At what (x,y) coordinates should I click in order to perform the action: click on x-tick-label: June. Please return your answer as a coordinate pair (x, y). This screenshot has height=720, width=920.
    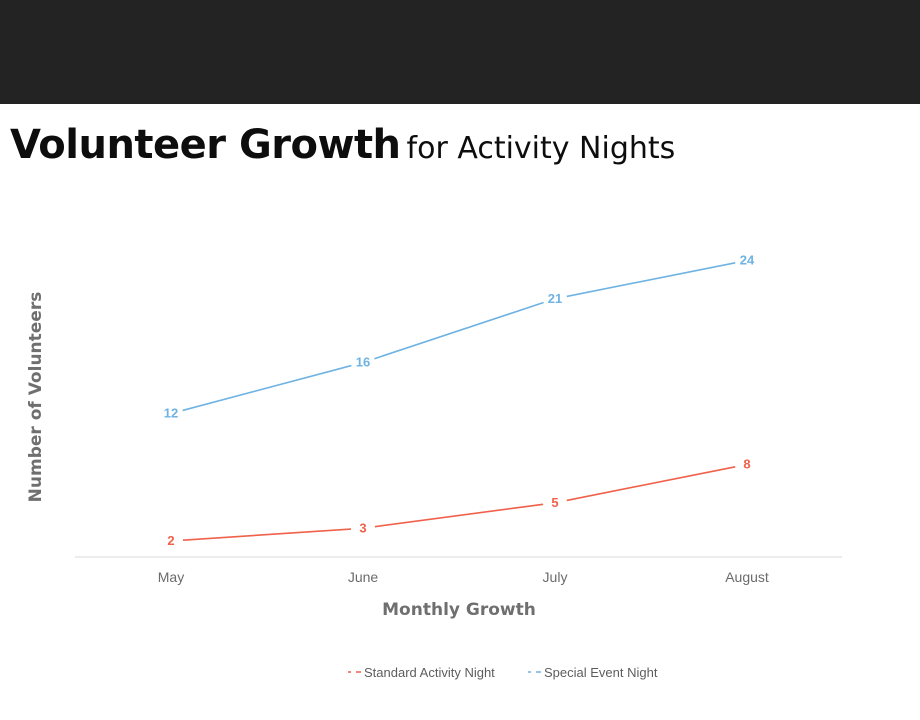
    Looking at the image, I should click on (363, 577).